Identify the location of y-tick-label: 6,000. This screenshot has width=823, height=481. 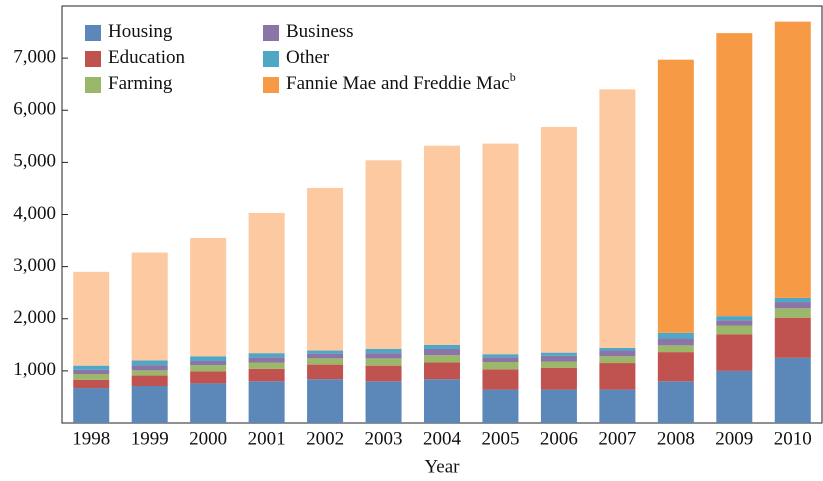
(34, 109).